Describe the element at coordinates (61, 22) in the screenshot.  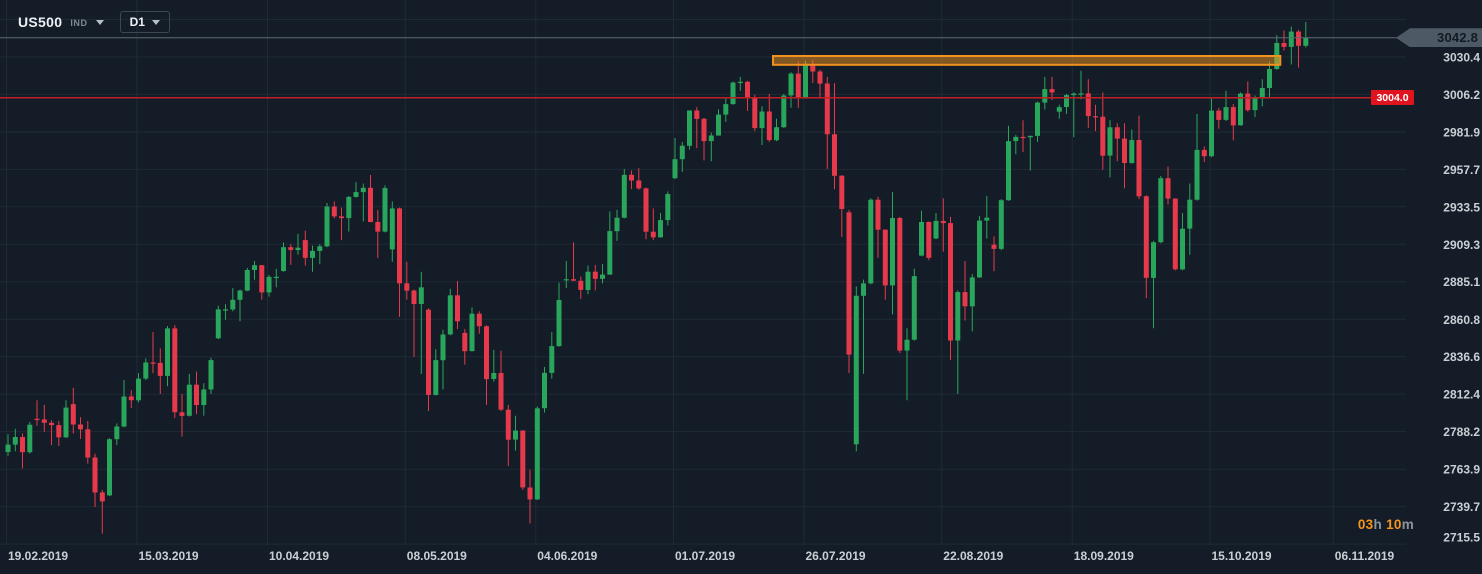
I see `symbol-selector: US500 IND` at that location.